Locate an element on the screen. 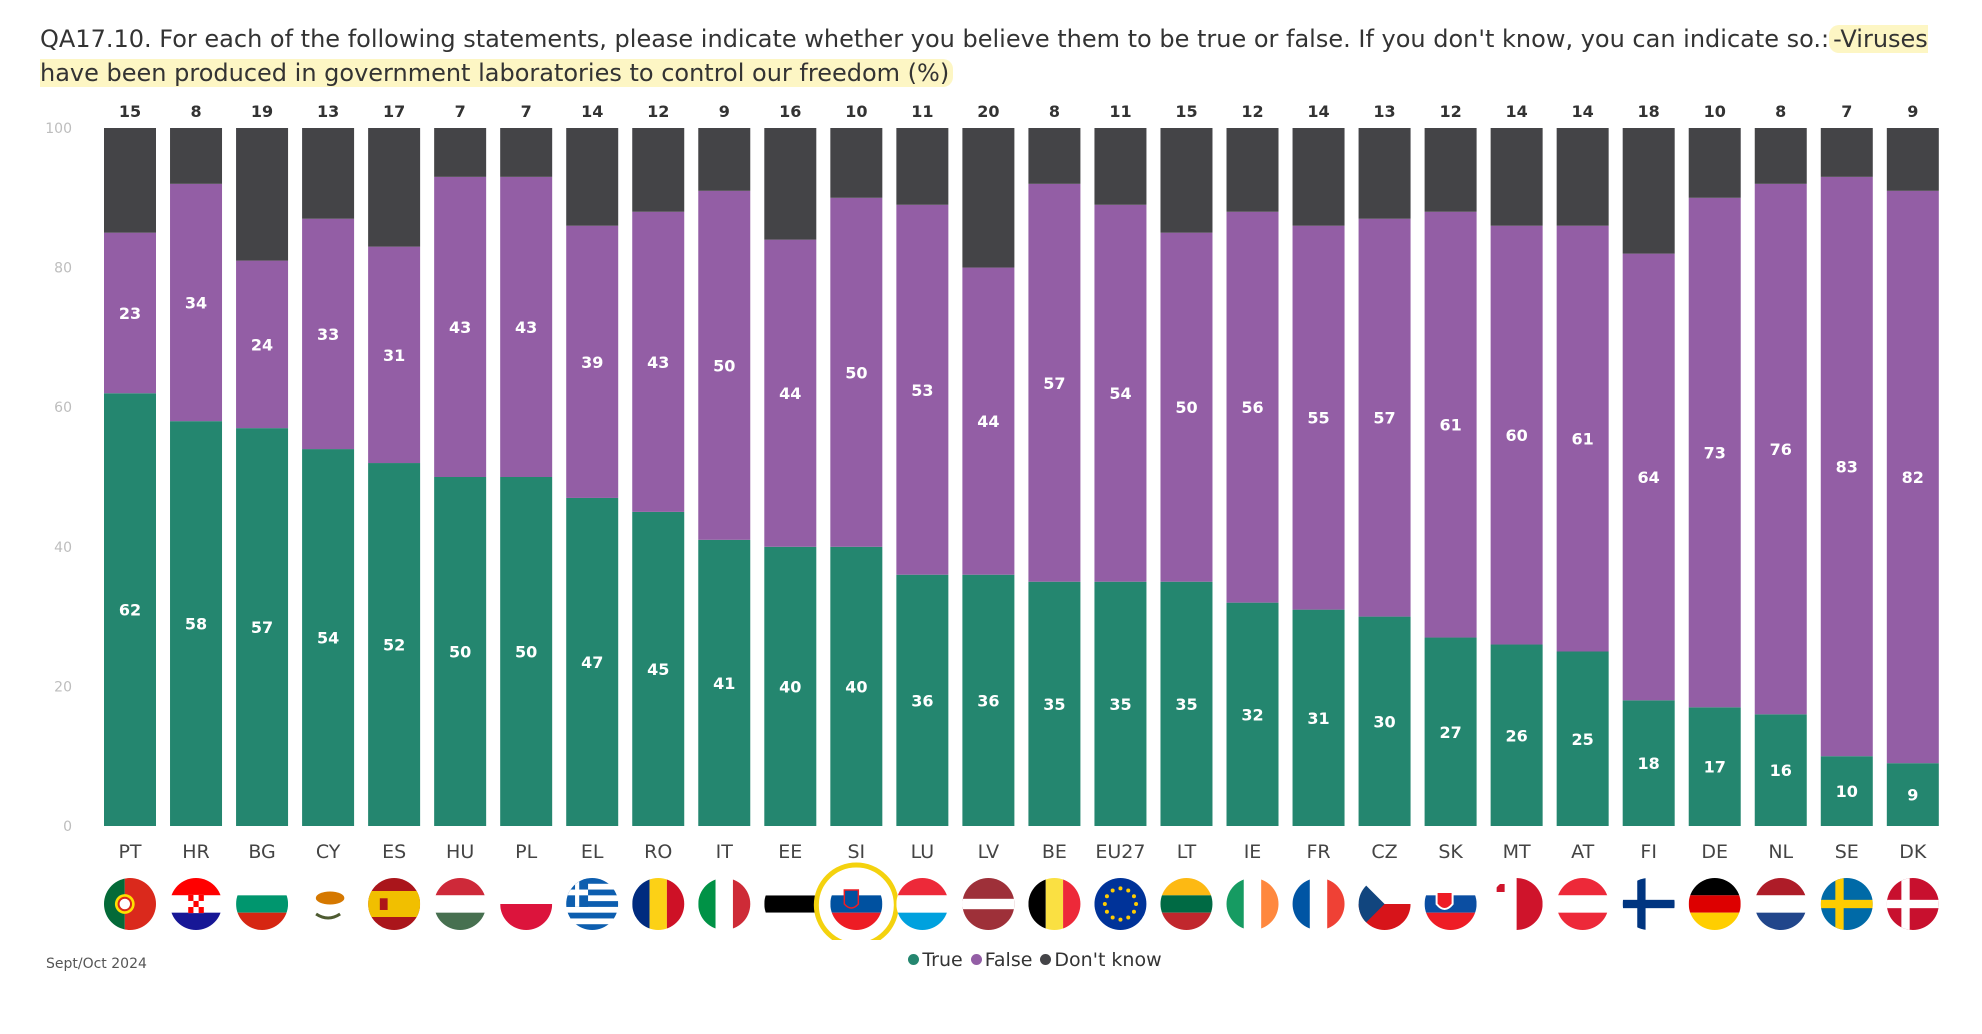 This screenshot has width=1982, height=1034. data-label-true: 16 is located at coordinates (1781, 770).